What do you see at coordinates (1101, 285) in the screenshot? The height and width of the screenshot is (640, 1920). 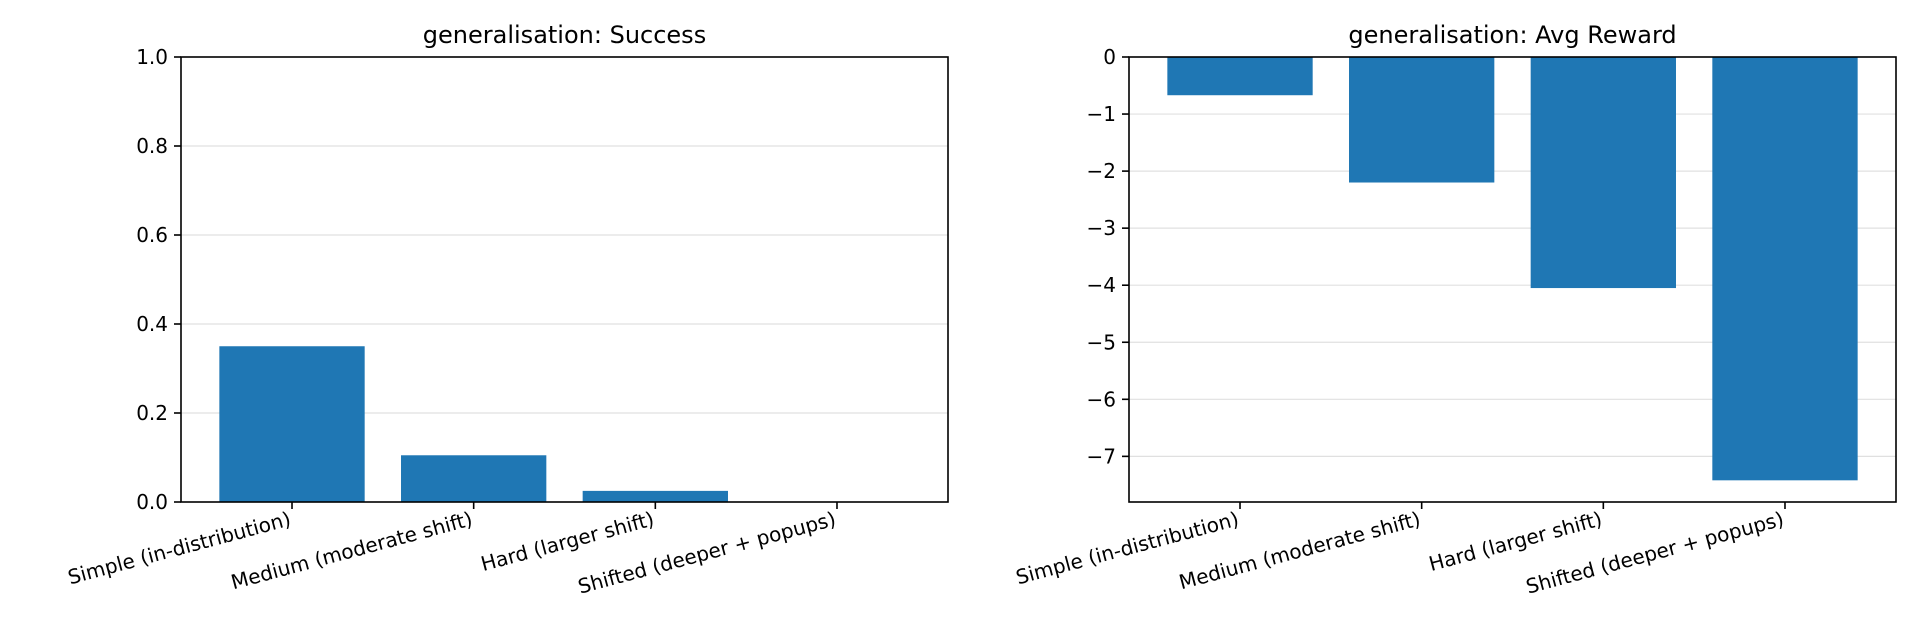 I see `y-tick-label: −4` at bounding box center [1101, 285].